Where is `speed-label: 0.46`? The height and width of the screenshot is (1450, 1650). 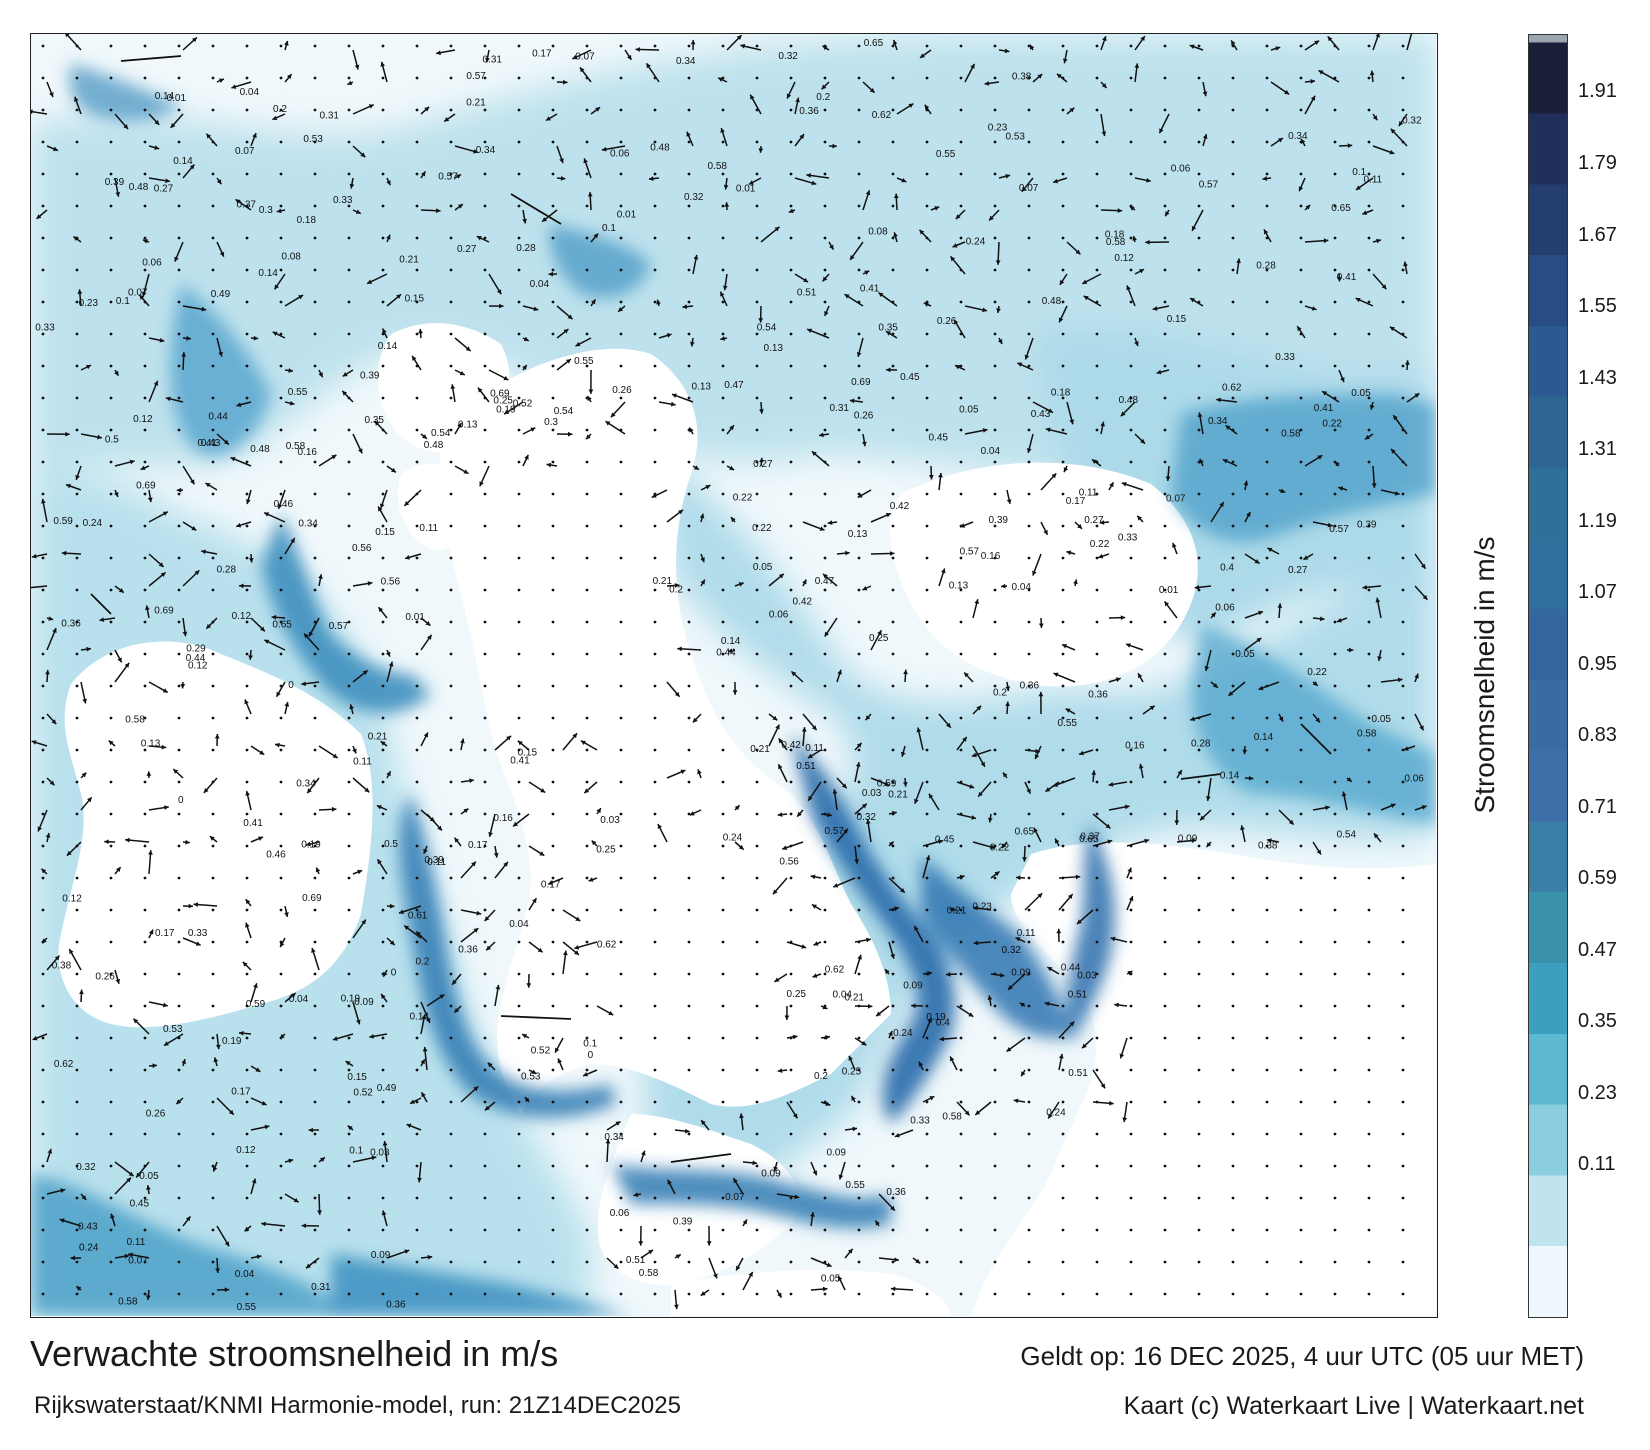
speed-label: 0.46 is located at coordinates (276, 855).